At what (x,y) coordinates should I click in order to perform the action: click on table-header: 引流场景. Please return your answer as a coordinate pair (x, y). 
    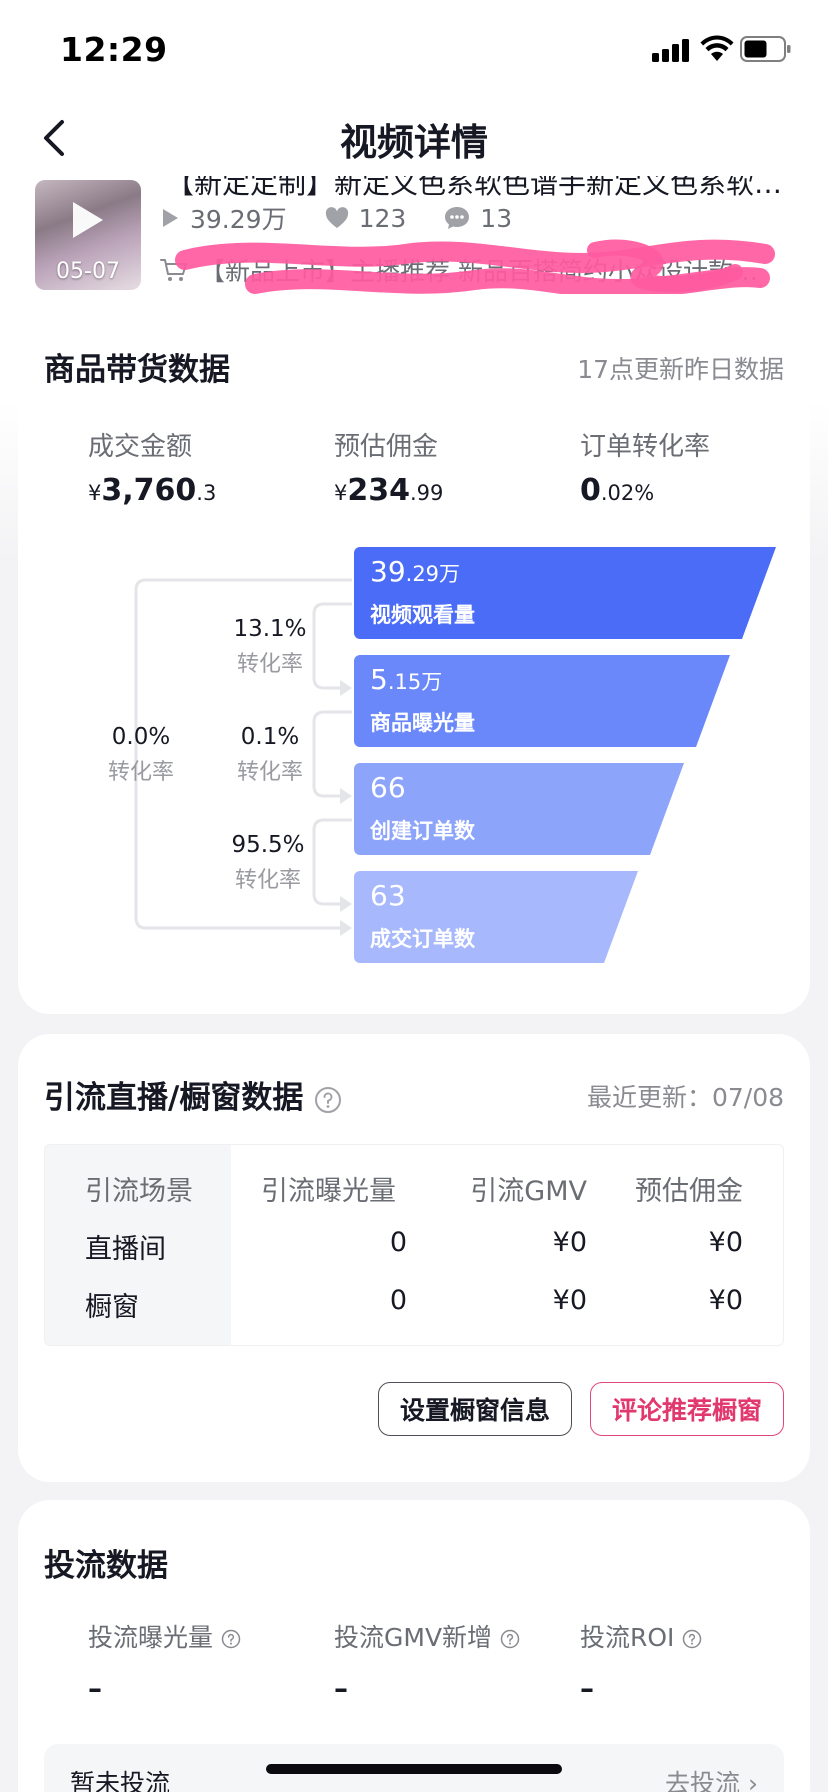
    Looking at the image, I should click on (139, 1191).